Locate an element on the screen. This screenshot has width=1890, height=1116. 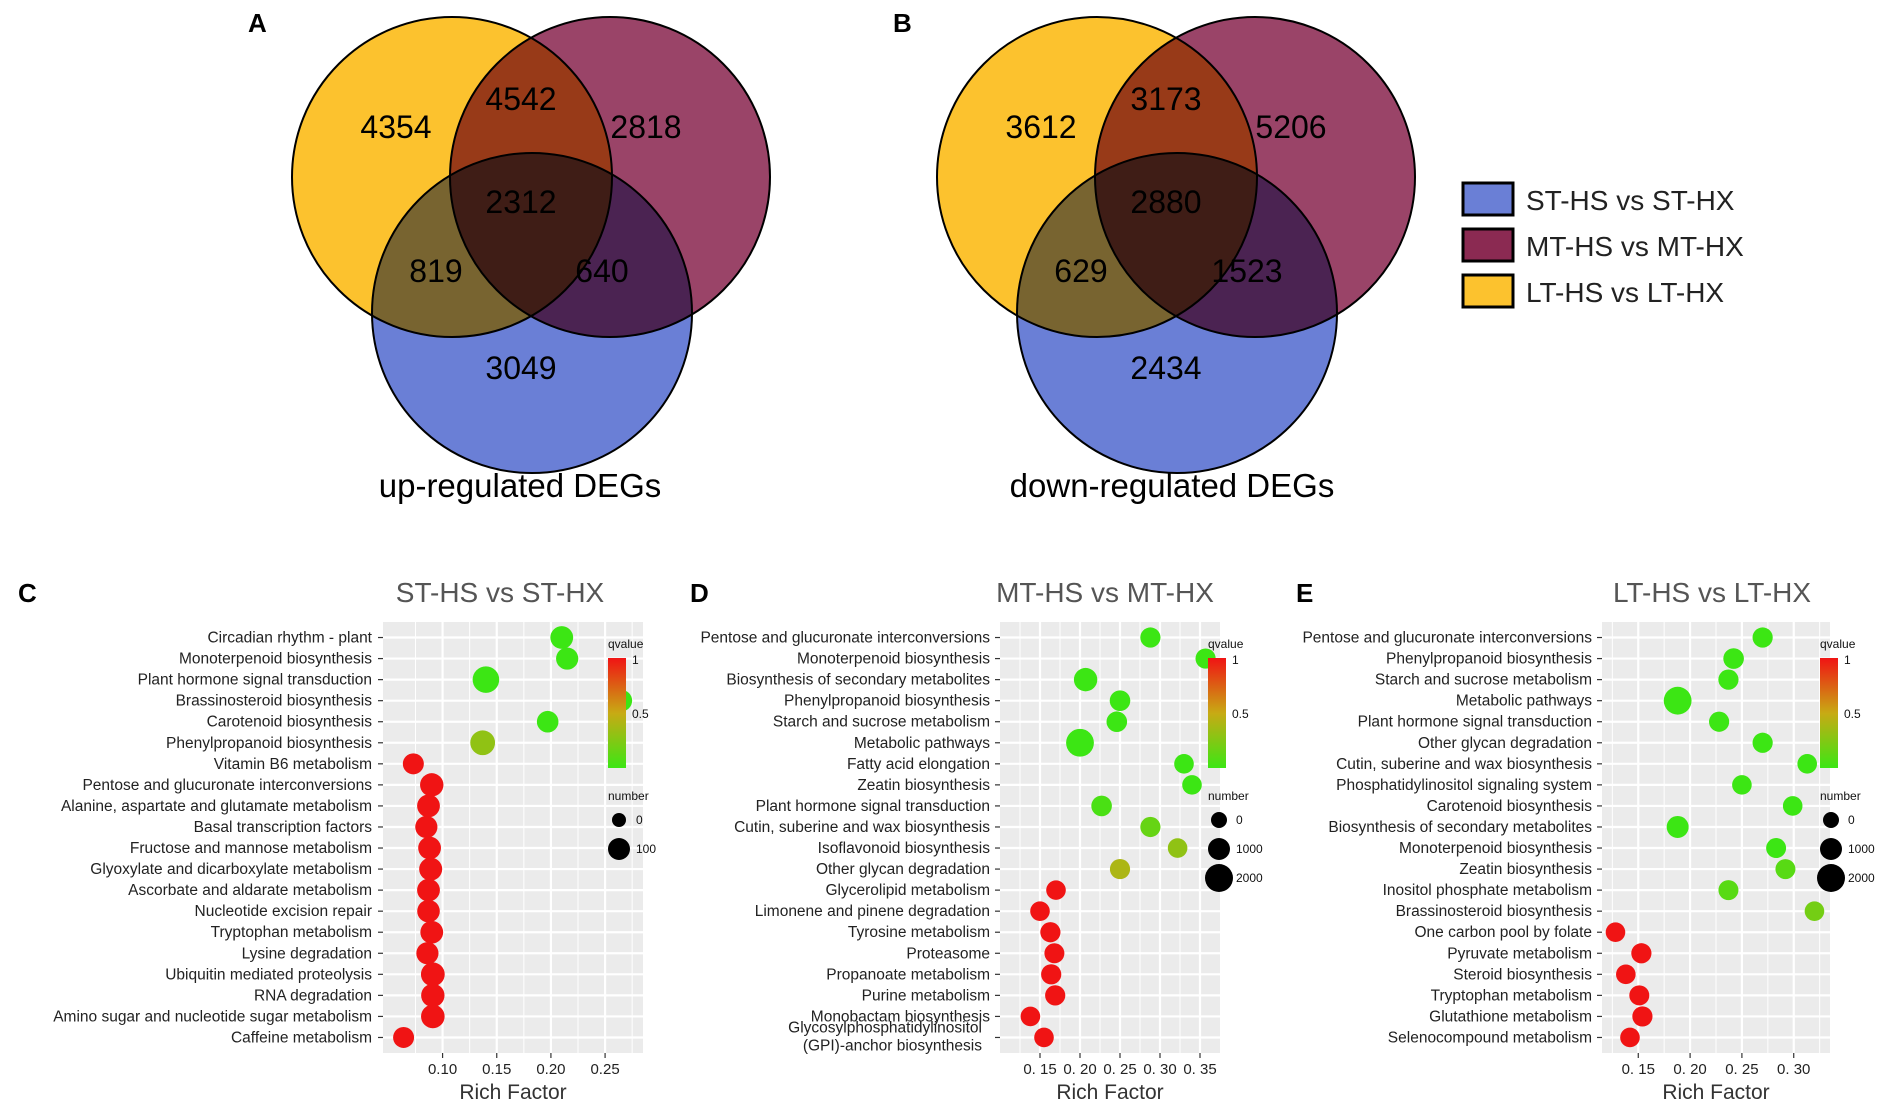
term-label: Other glycan degradation is located at coordinates (1505, 743).